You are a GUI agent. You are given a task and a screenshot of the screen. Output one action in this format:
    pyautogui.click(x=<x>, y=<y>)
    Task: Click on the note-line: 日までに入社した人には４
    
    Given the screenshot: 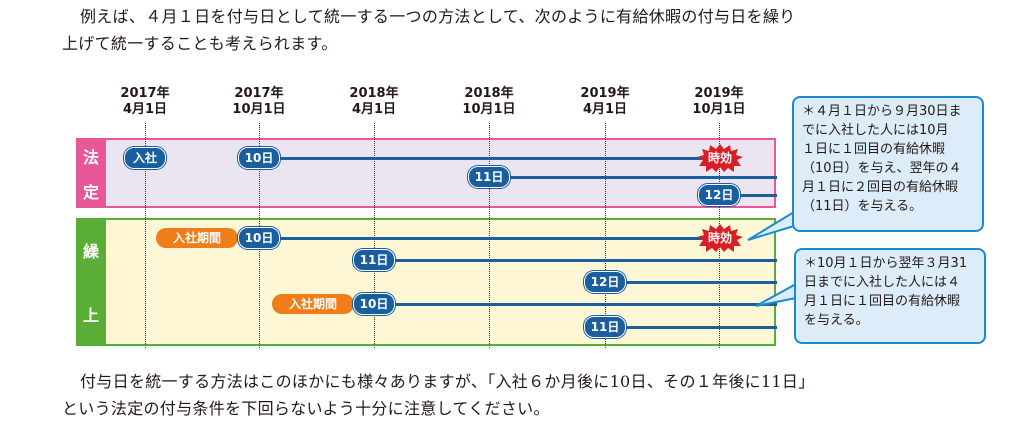 What is the action you would take?
    pyautogui.click(x=882, y=282)
    